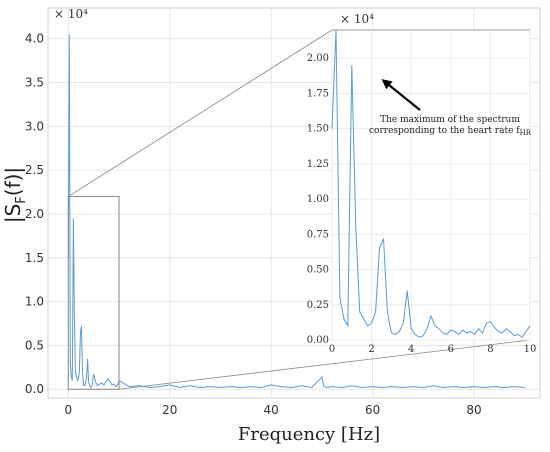  Describe the element at coordinates (318, 93) in the screenshot. I see `inset-y-tick-label: 1.75` at that location.